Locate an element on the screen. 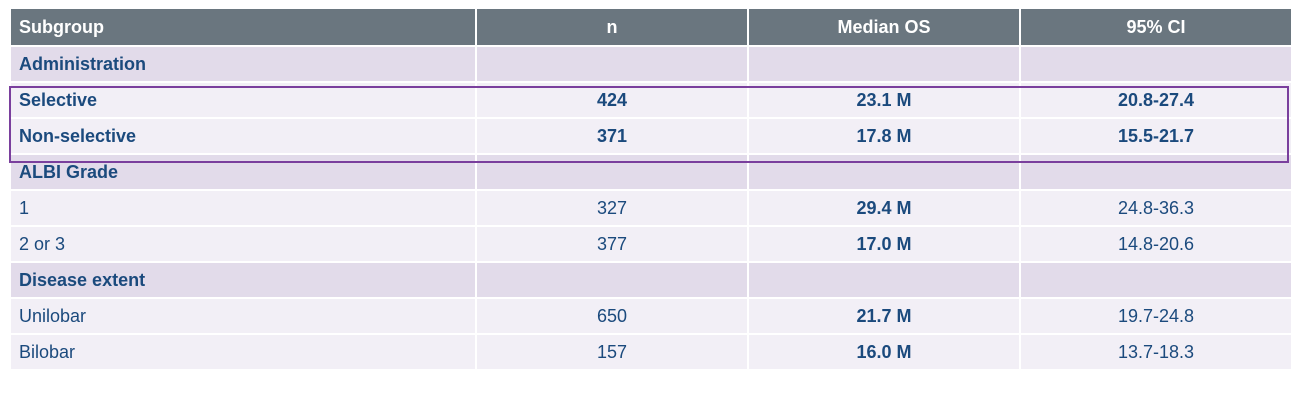 The height and width of the screenshot is (402, 1300). section-row: Administration is located at coordinates (651, 64).